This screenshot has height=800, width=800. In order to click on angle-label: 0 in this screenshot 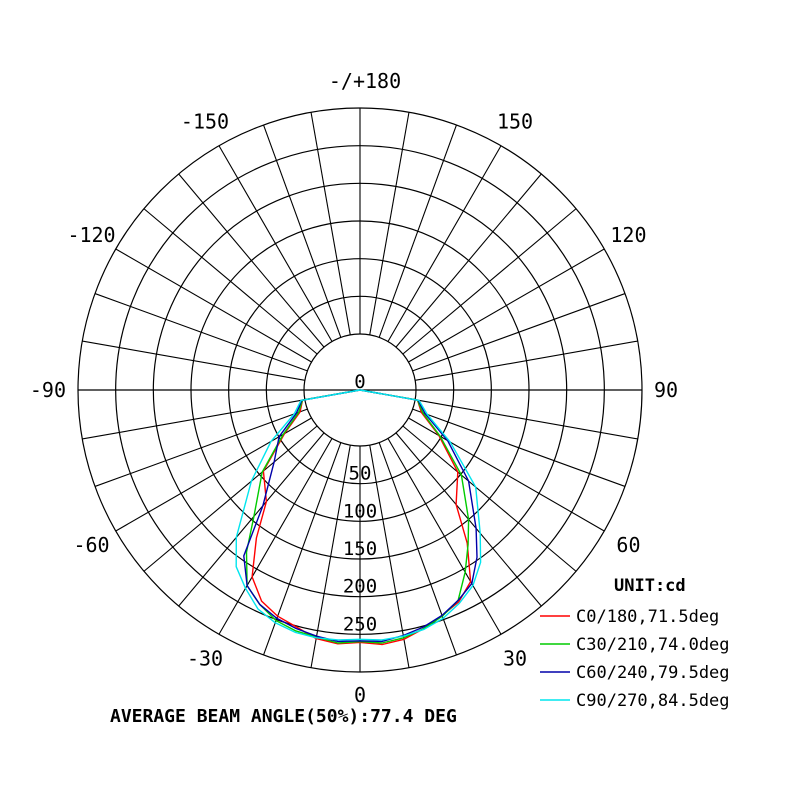, I will do `click(360, 695)`.